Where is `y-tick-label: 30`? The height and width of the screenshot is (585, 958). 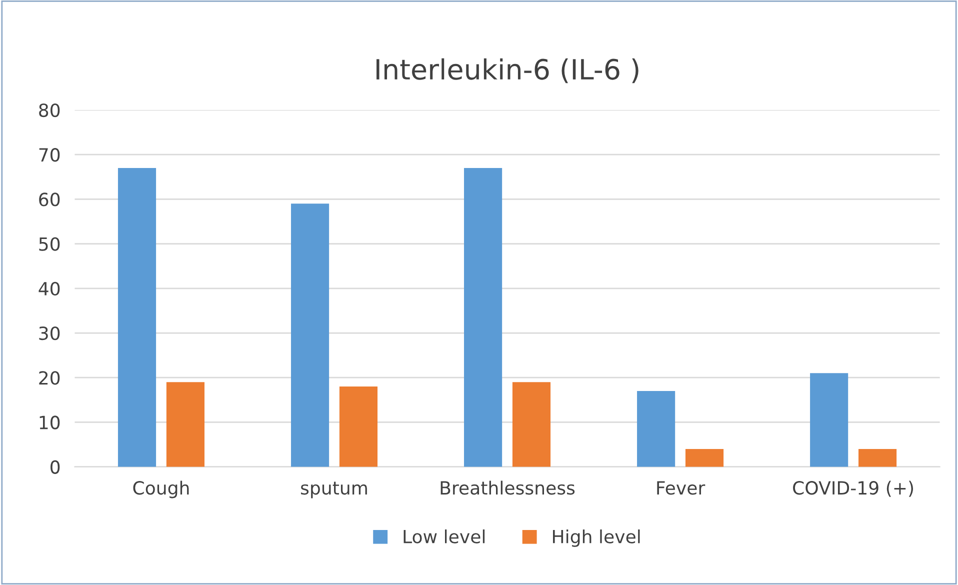
y-tick-label: 30 is located at coordinates (49, 333).